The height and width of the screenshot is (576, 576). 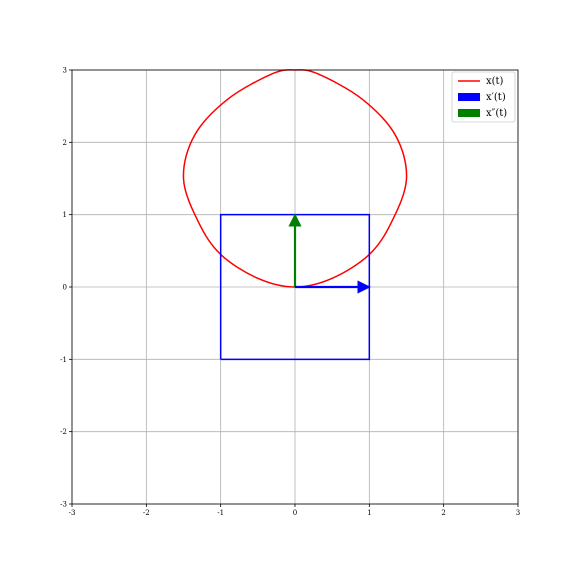 What do you see at coordinates (469, 97) in the screenshot?
I see `legend-swatch-velocity` at bounding box center [469, 97].